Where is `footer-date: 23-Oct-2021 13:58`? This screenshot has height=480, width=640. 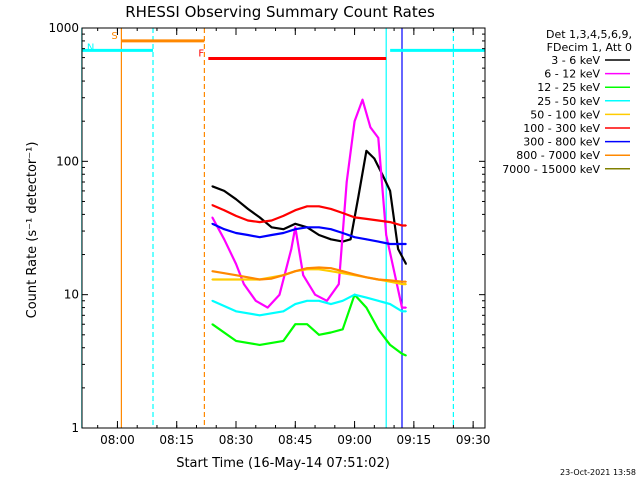
footer-date: 23-Oct-2021 13:58 is located at coordinates (598, 472).